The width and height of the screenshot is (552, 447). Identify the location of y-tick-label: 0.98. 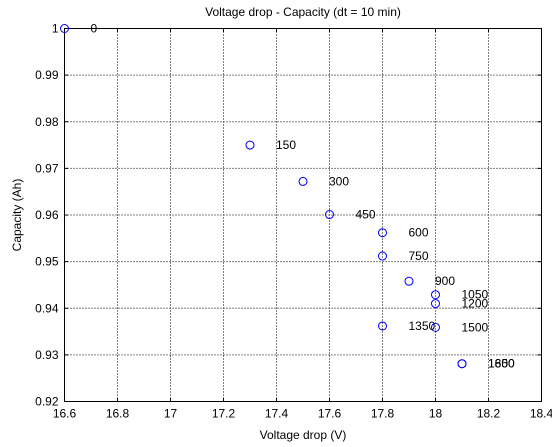
(47, 122).